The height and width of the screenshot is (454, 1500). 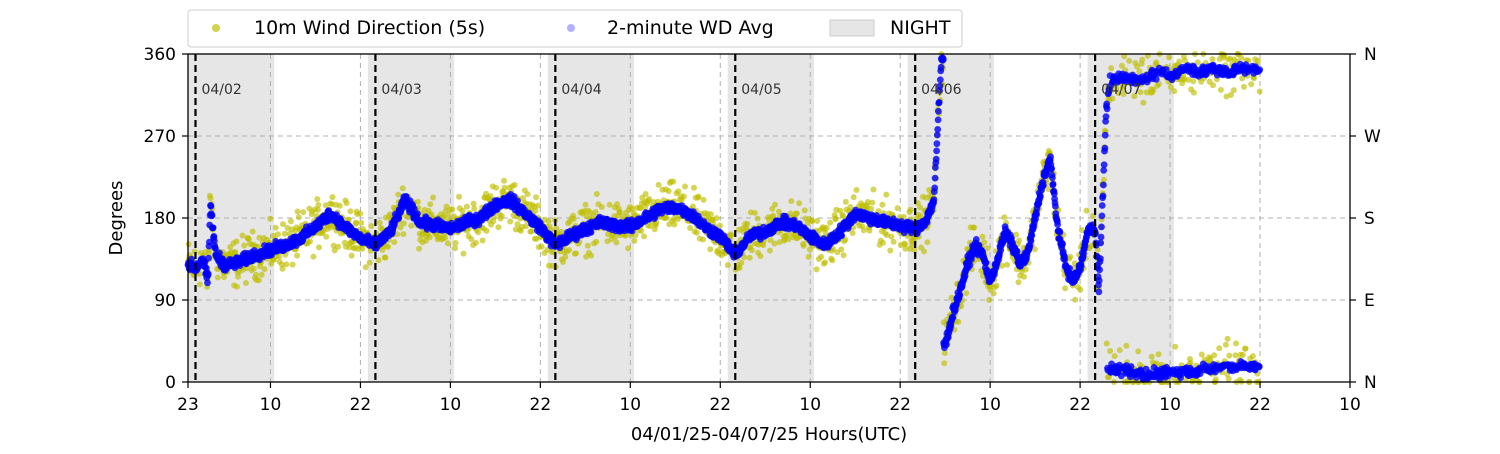 What do you see at coordinates (170, 383) in the screenshot?
I see `y-tick-label: 0` at bounding box center [170, 383].